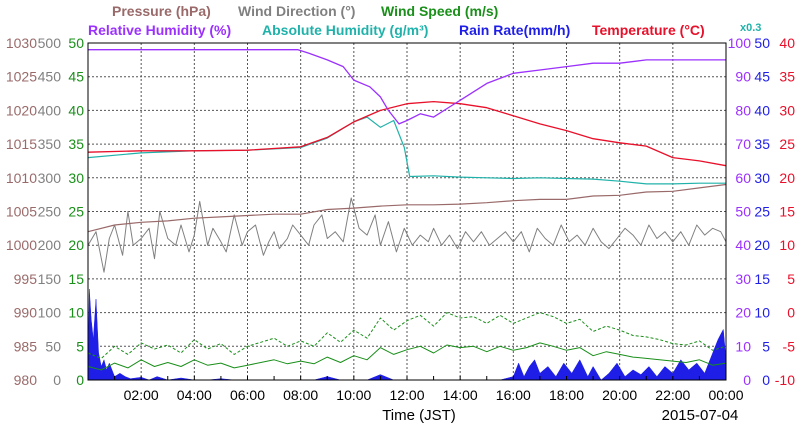 This screenshot has width=800, height=434. I want to click on y-tick-label-wind-direction: 50, so click(53, 346).